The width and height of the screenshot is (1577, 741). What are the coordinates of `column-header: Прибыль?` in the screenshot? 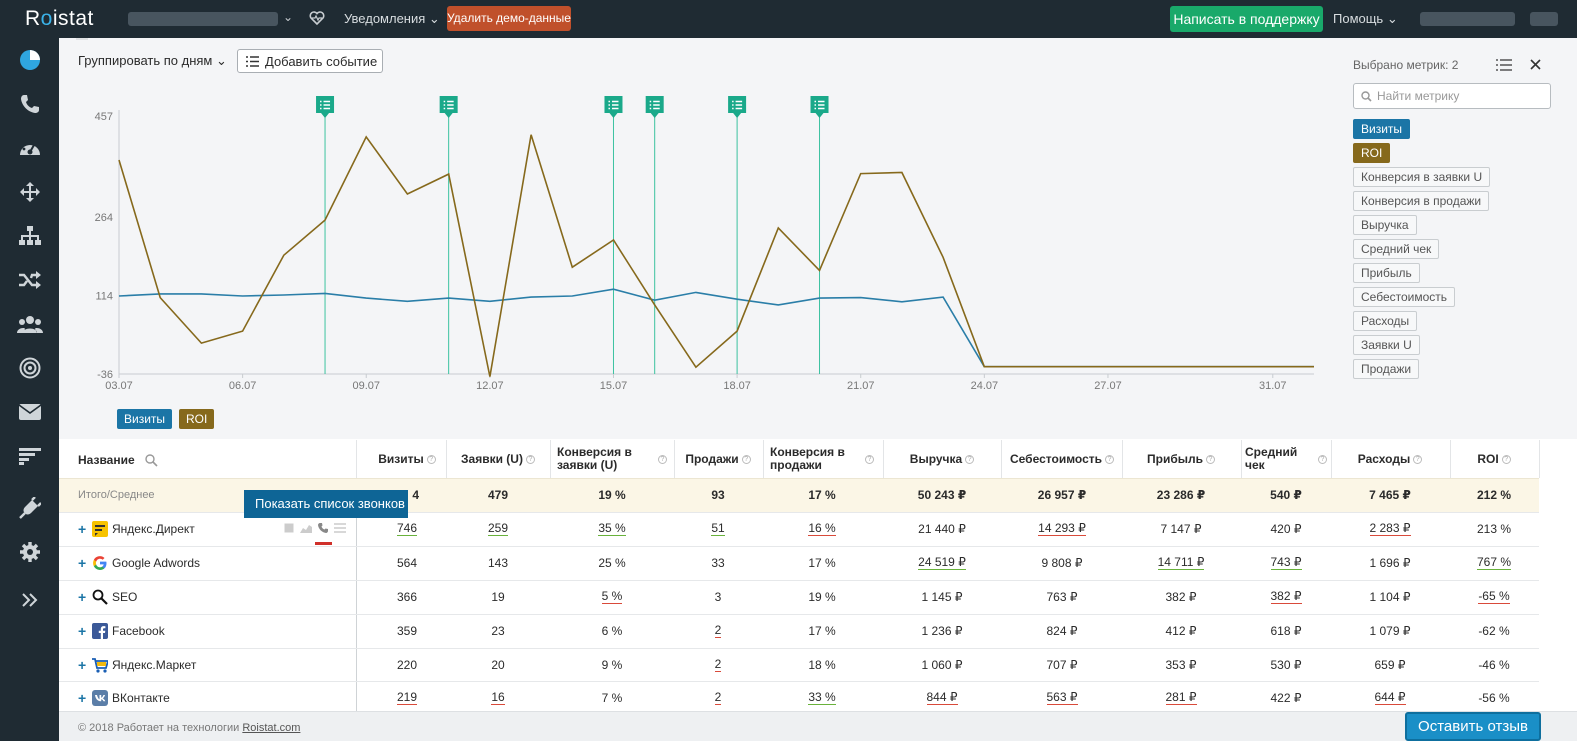 It's located at (1181, 459).